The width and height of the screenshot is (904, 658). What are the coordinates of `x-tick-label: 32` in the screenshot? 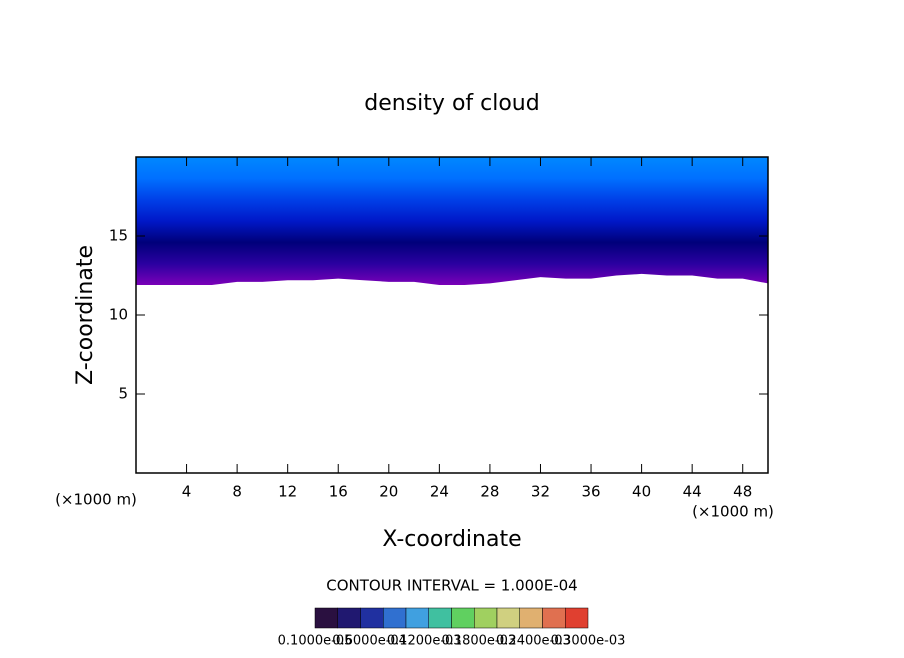 It's located at (540, 492).